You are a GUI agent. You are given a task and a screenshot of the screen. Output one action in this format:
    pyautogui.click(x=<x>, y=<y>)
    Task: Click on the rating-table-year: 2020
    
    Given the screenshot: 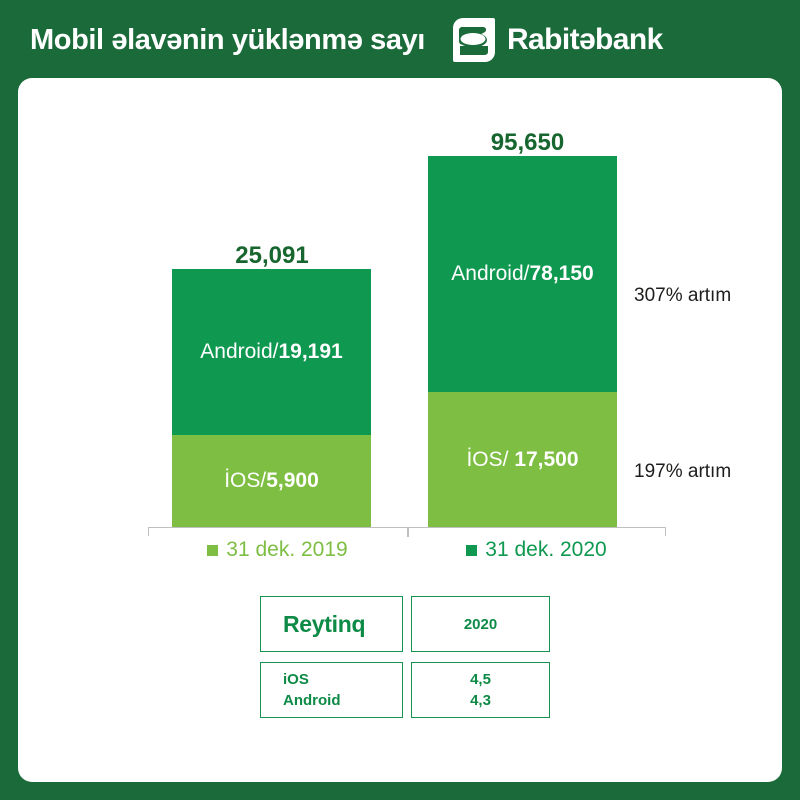 What is the action you would take?
    pyautogui.click(x=480, y=624)
    